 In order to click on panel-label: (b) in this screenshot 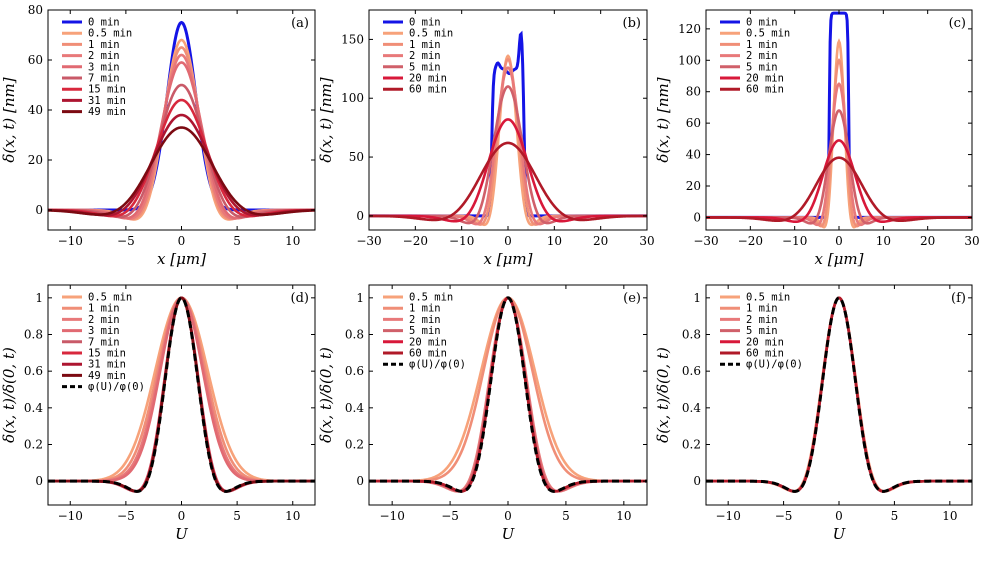, I will do `click(632, 23)`.